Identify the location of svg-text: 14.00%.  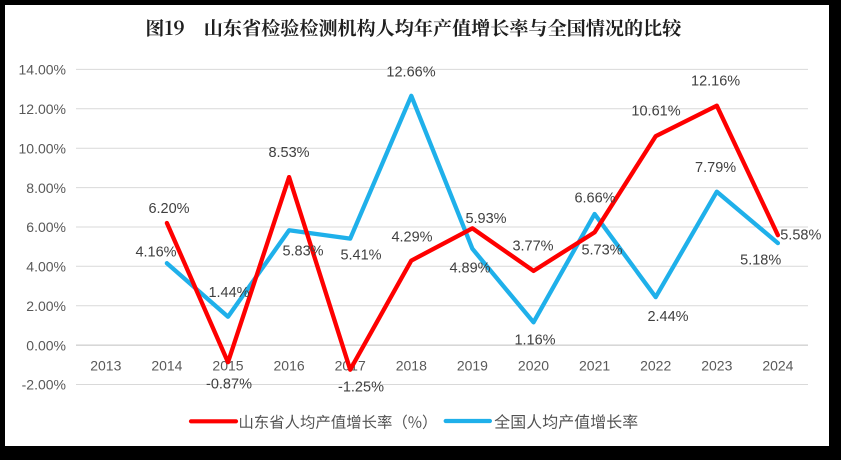
(42, 70).